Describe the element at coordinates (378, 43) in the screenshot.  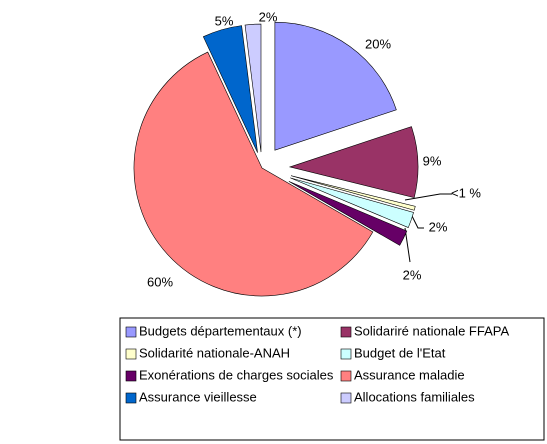
I see `value-label: 20%` at that location.